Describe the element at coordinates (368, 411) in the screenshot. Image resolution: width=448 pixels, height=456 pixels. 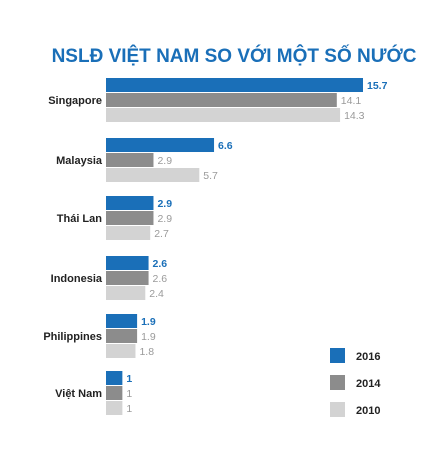
I see `legend-label: 2010` at that location.